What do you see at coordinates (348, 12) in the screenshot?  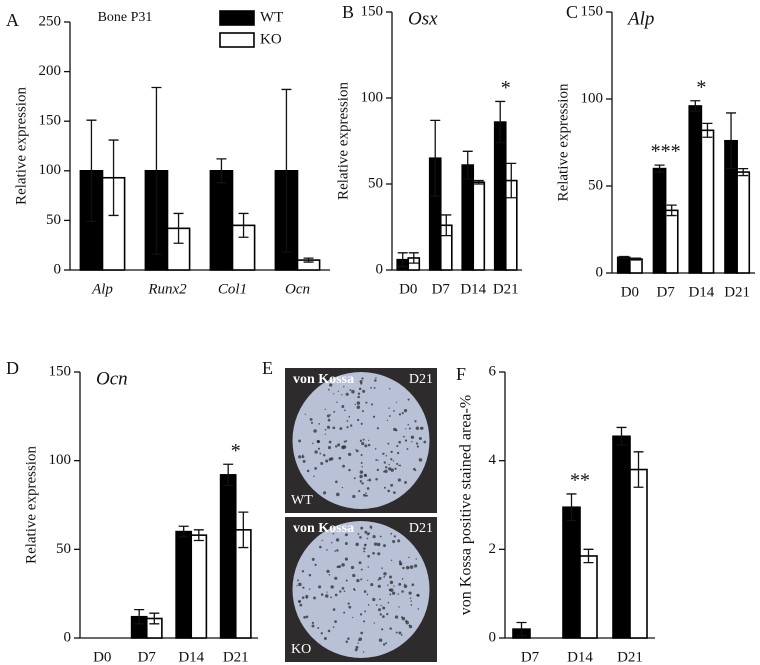 I see `panel-label: B` at bounding box center [348, 12].